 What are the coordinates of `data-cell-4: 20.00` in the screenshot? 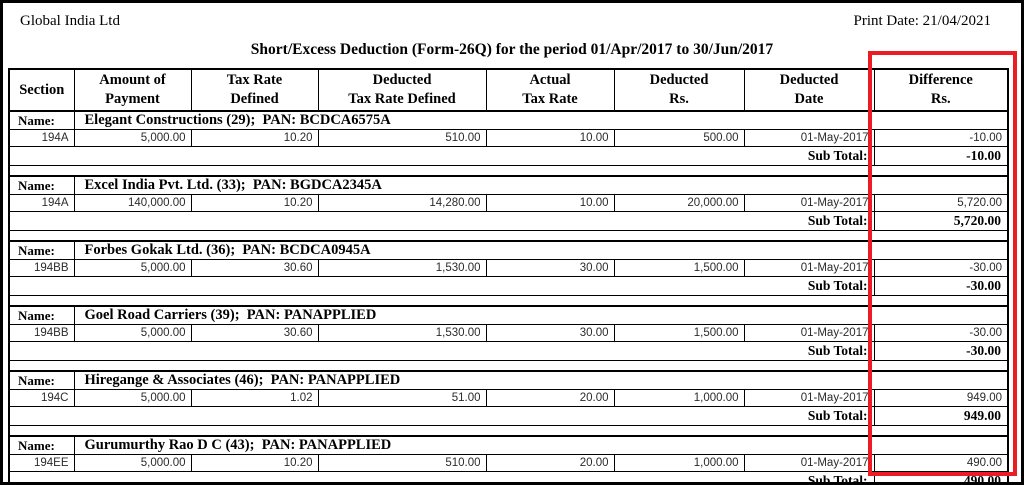 It's located at (550, 463).